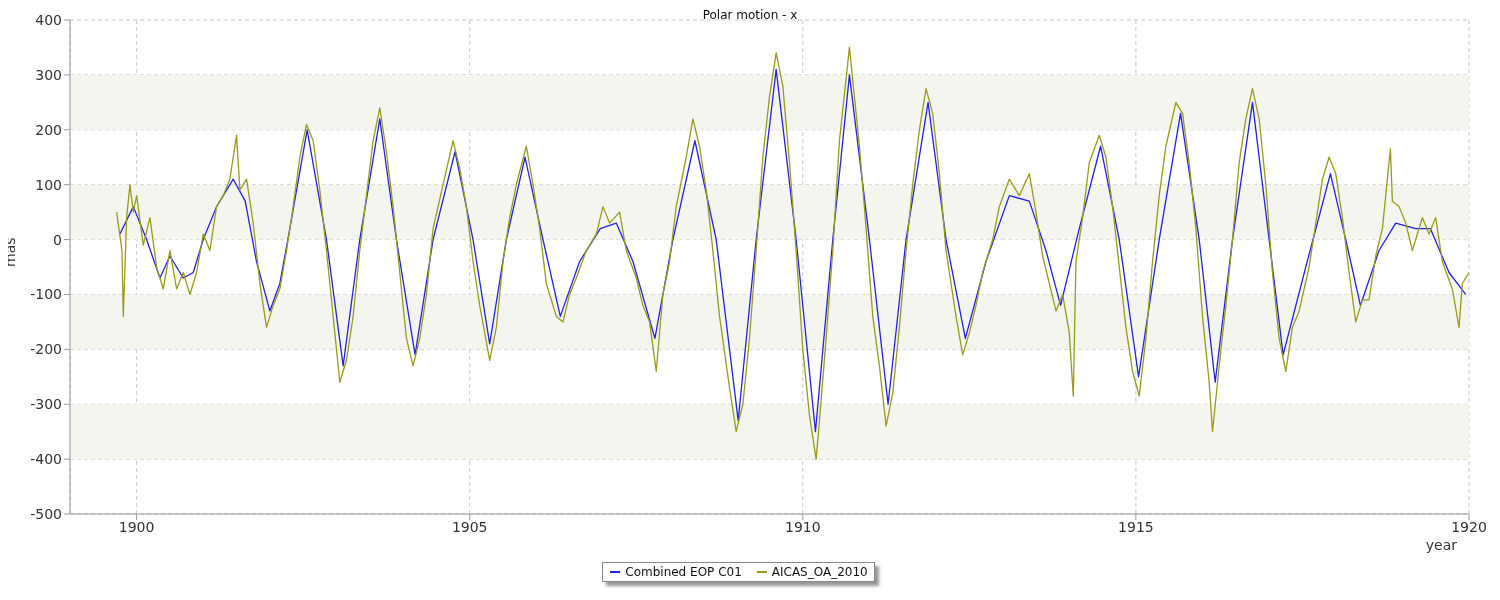 The width and height of the screenshot is (1500, 600). Describe the element at coordinates (136, 526) in the screenshot. I see `x-tick-label: 1900` at that location.